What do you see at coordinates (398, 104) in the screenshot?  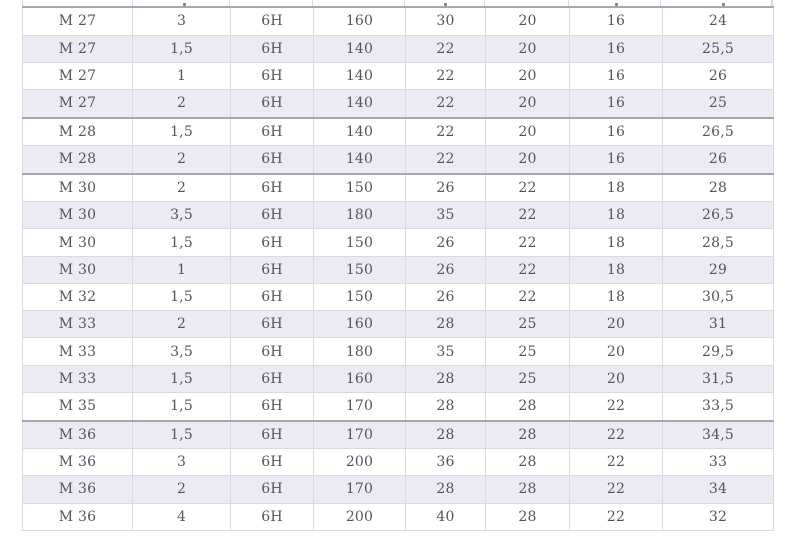 I see `table-row: M 27 2 6H 140 22 20 16 25` at bounding box center [398, 104].